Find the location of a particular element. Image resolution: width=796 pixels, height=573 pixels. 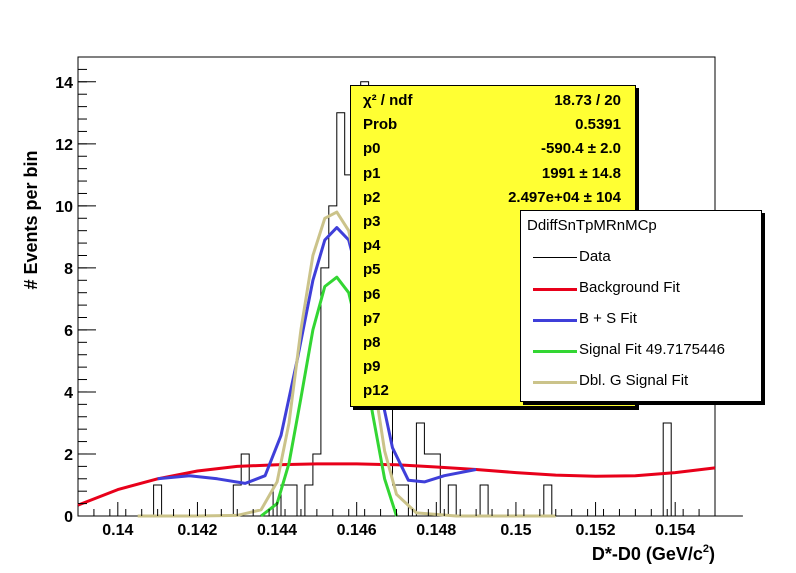

x-axis-label: D*-D0 (GeV/c2) is located at coordinates (653, 553).